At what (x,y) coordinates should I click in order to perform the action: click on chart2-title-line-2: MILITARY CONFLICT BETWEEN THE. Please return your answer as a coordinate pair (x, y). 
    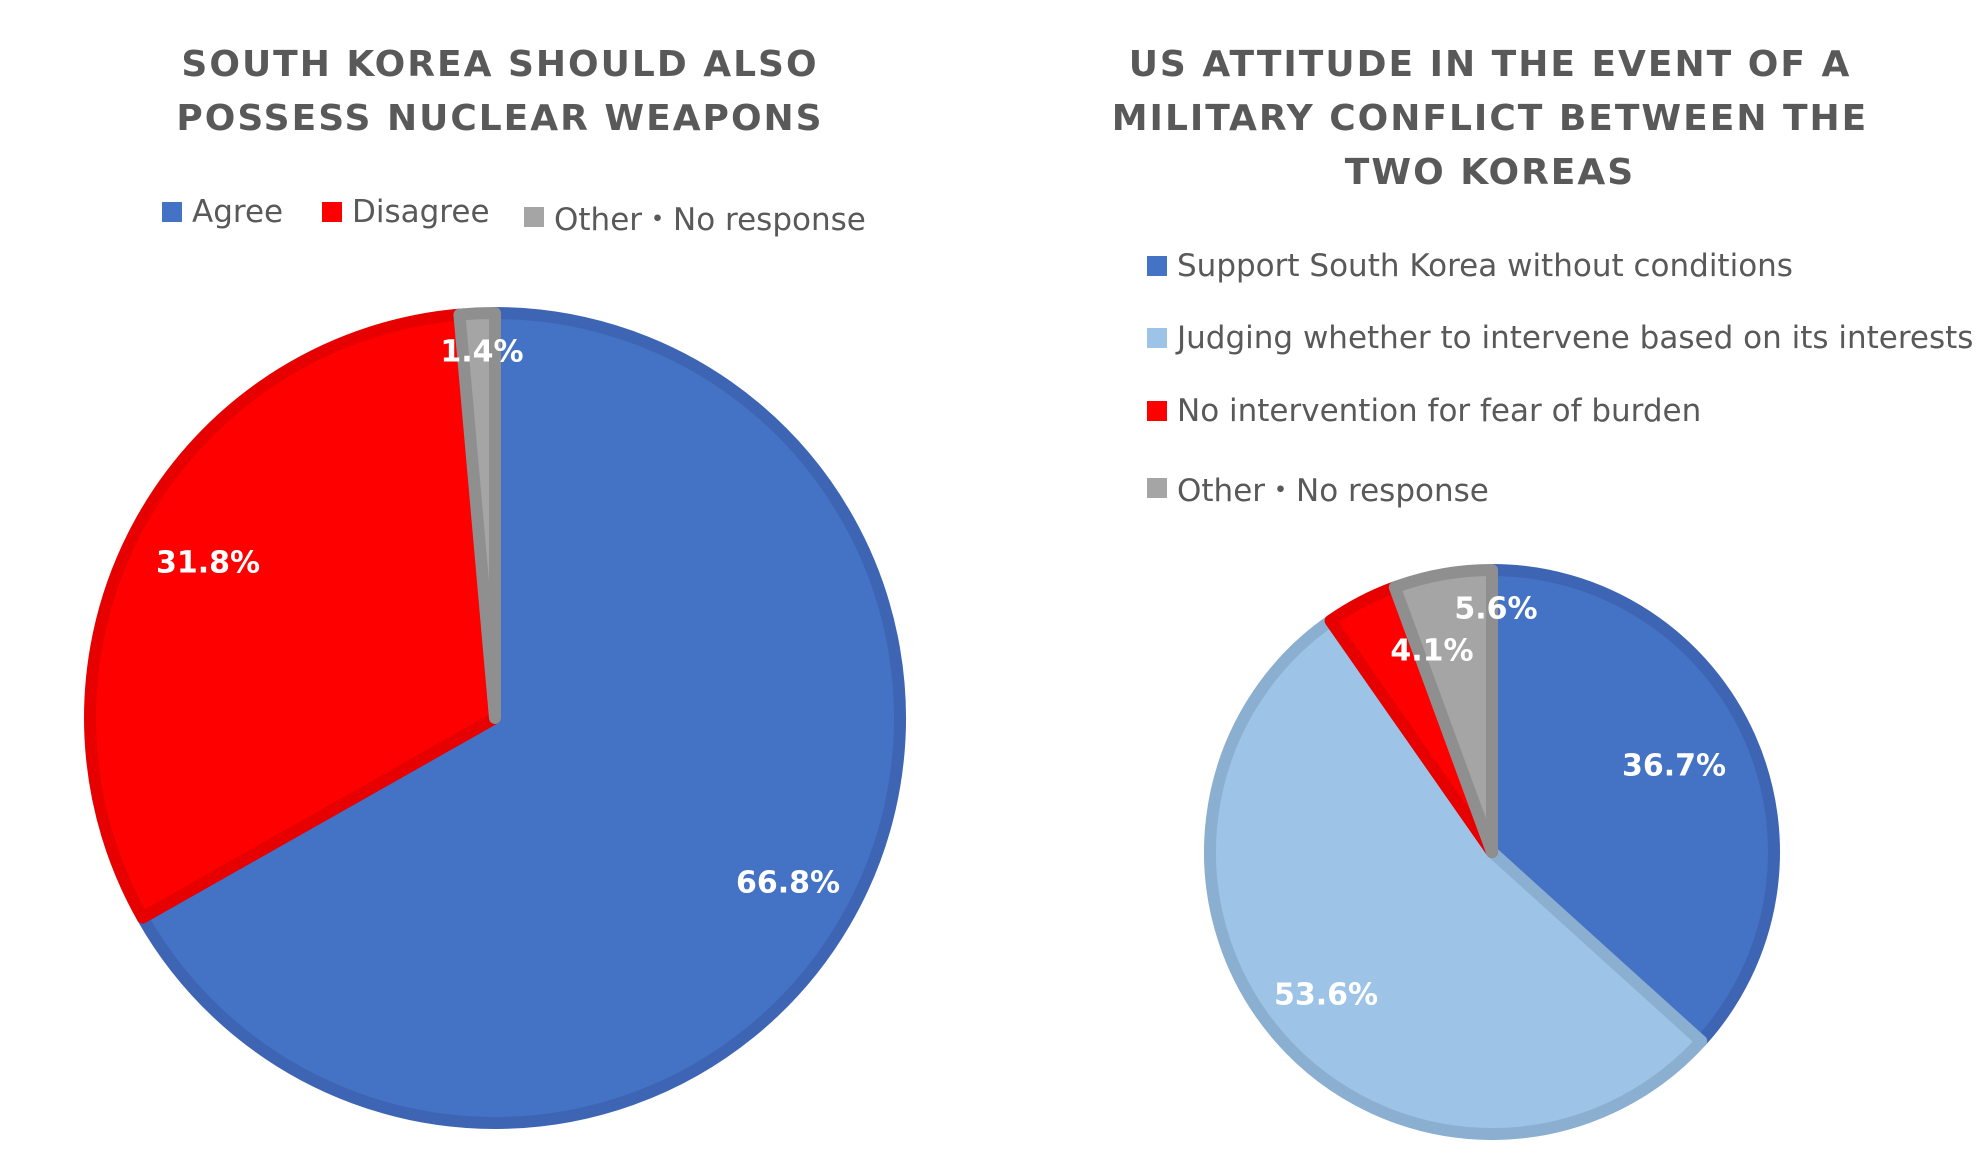
    Looking at the image, I should click on (1490, 118).